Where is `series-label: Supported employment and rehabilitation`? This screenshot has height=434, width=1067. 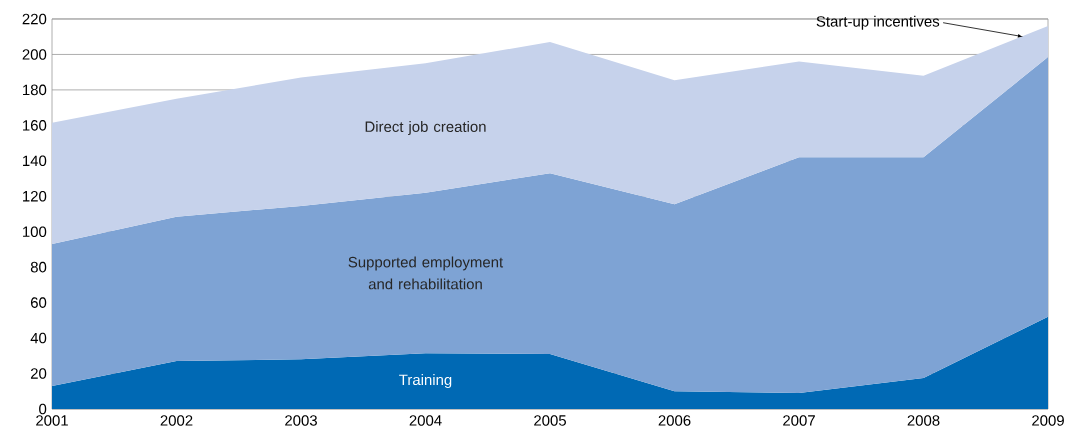
series-label: Supported employment and rehabilitation is located at coordinates (426, 273).